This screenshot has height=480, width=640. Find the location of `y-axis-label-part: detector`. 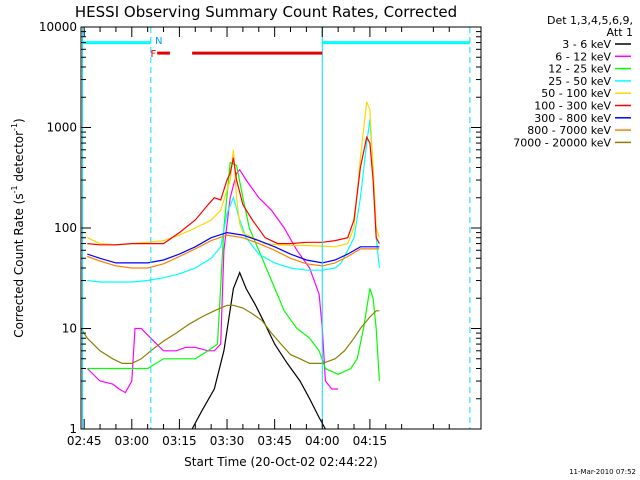

y-axis-label-part: detector is located at coordinates (19, 158).